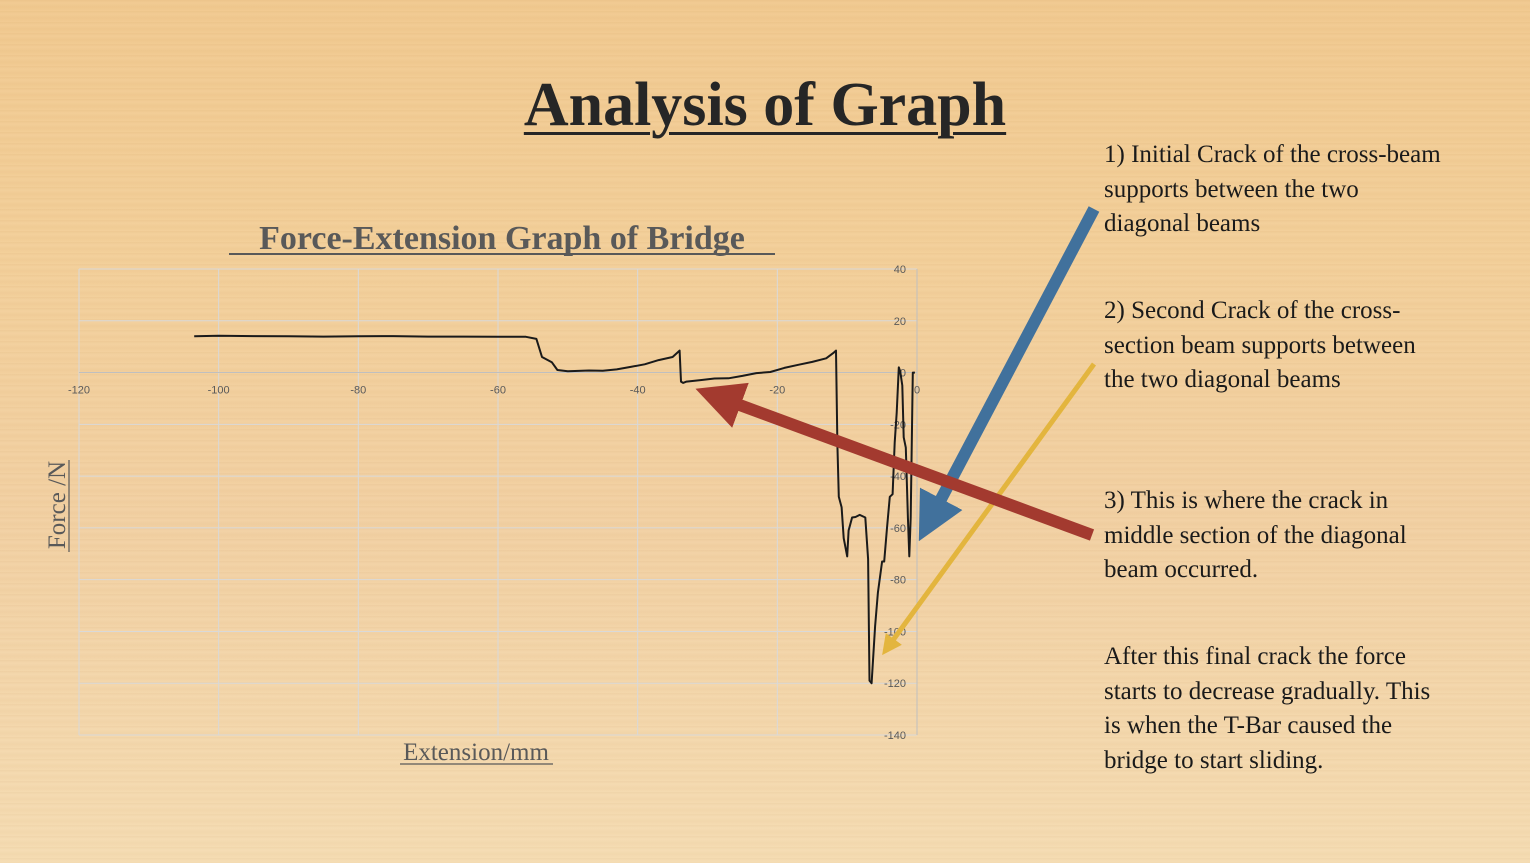 The width and height of the screenshot is (1530, 863). Describe the element at coordinates (358, 391) in the screenshot. I see `x-tick-label: -80` at that location.